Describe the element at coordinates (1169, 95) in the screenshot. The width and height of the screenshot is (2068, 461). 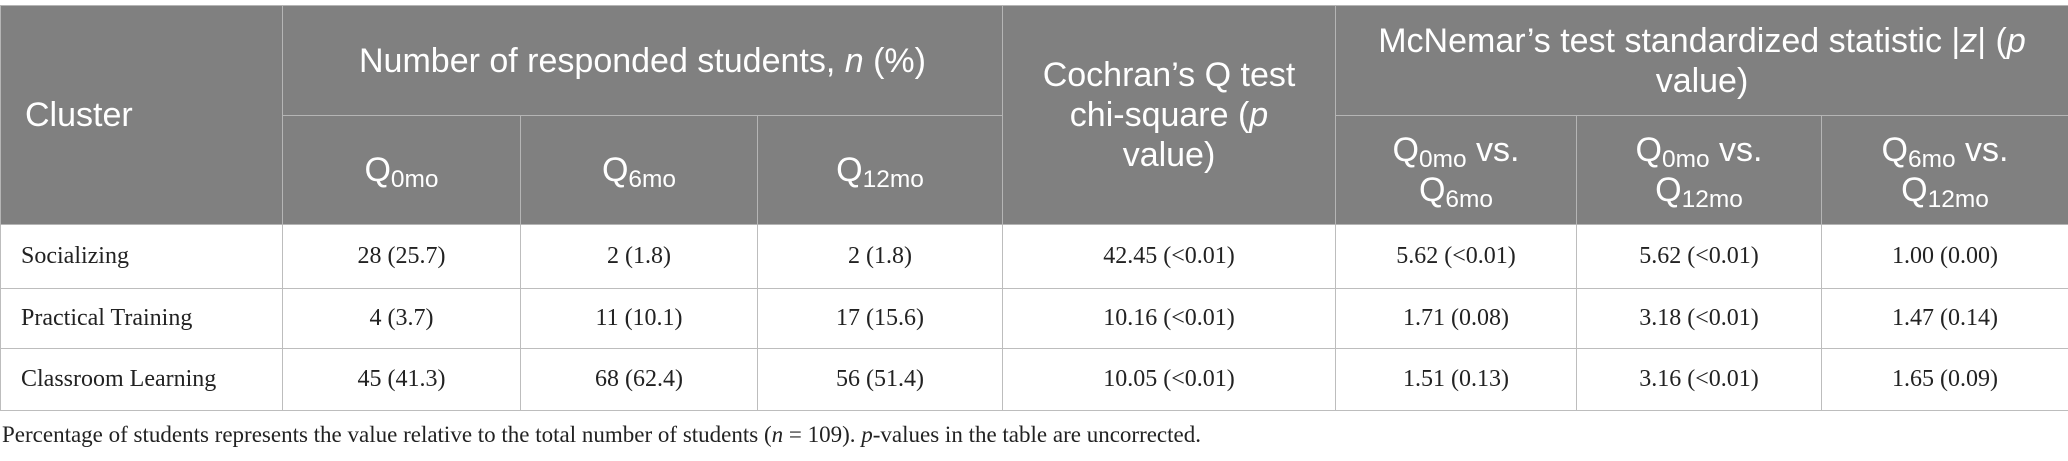
I see `text-segment: Cochran’s Q test chi-square (` at that location.